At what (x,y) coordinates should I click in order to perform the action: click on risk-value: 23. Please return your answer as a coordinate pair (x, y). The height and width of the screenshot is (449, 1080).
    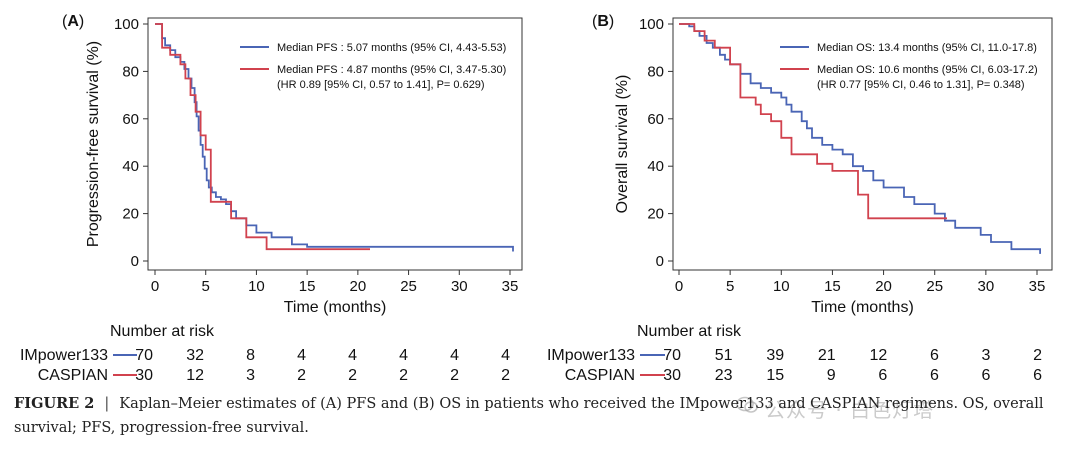
    Looking at the image, I should click on (724, 375).